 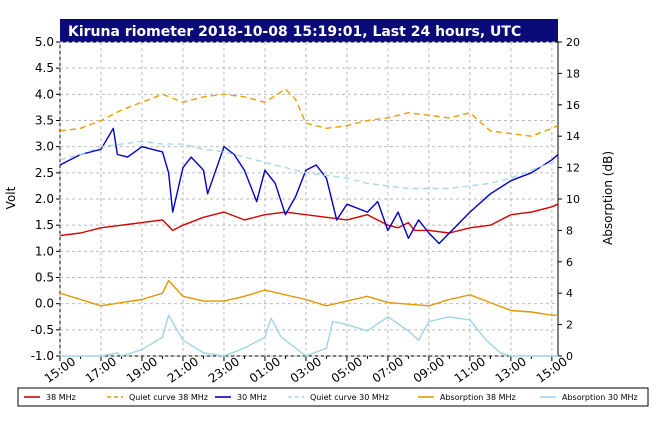 I want to click on y-tick-label: 1.0, so click(x=44, y=251).